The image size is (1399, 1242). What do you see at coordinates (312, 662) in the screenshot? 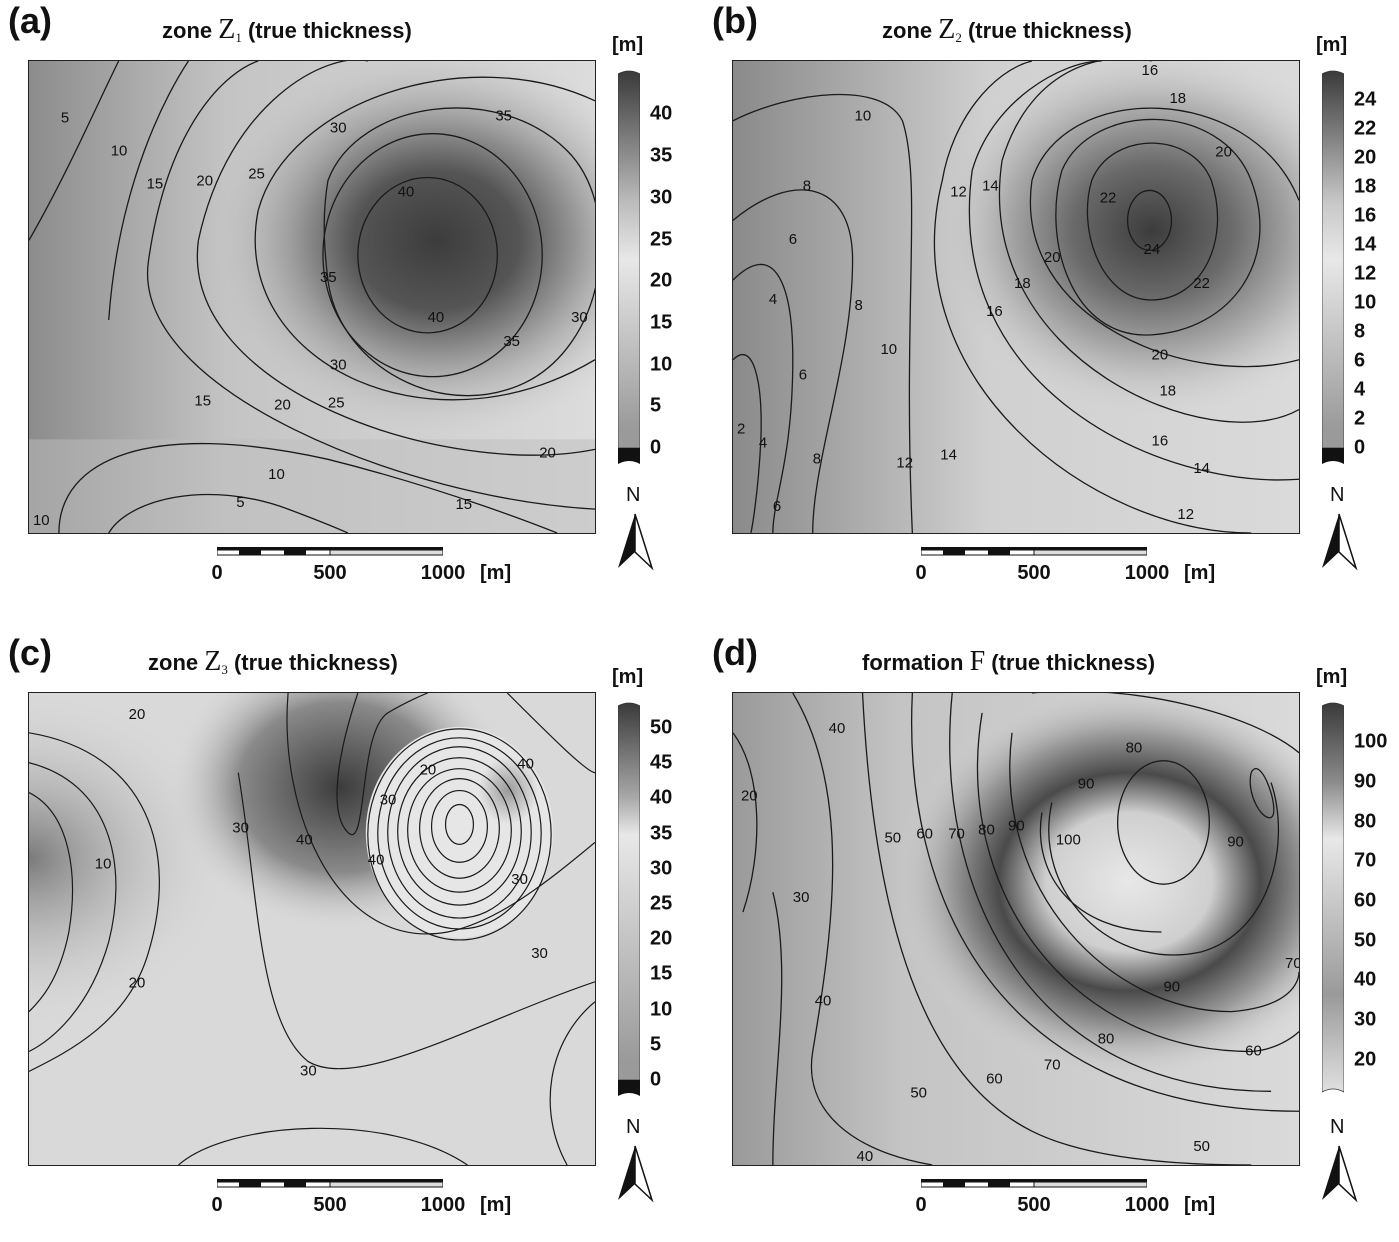
I see `title-suffix: (true thickness)` at bounding box center [312, 662].